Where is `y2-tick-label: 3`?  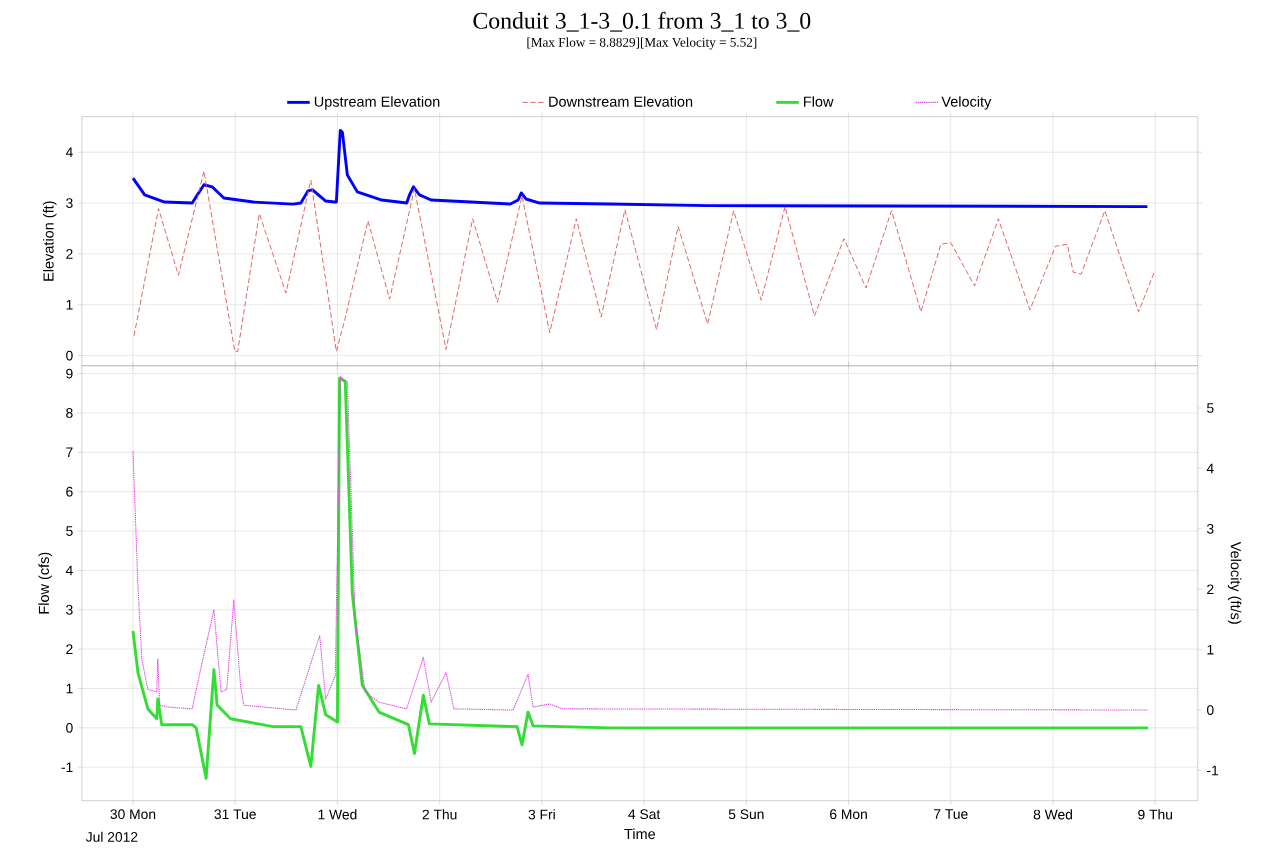
y2-tick-label: 3 is located at coordinates (1210, 528).